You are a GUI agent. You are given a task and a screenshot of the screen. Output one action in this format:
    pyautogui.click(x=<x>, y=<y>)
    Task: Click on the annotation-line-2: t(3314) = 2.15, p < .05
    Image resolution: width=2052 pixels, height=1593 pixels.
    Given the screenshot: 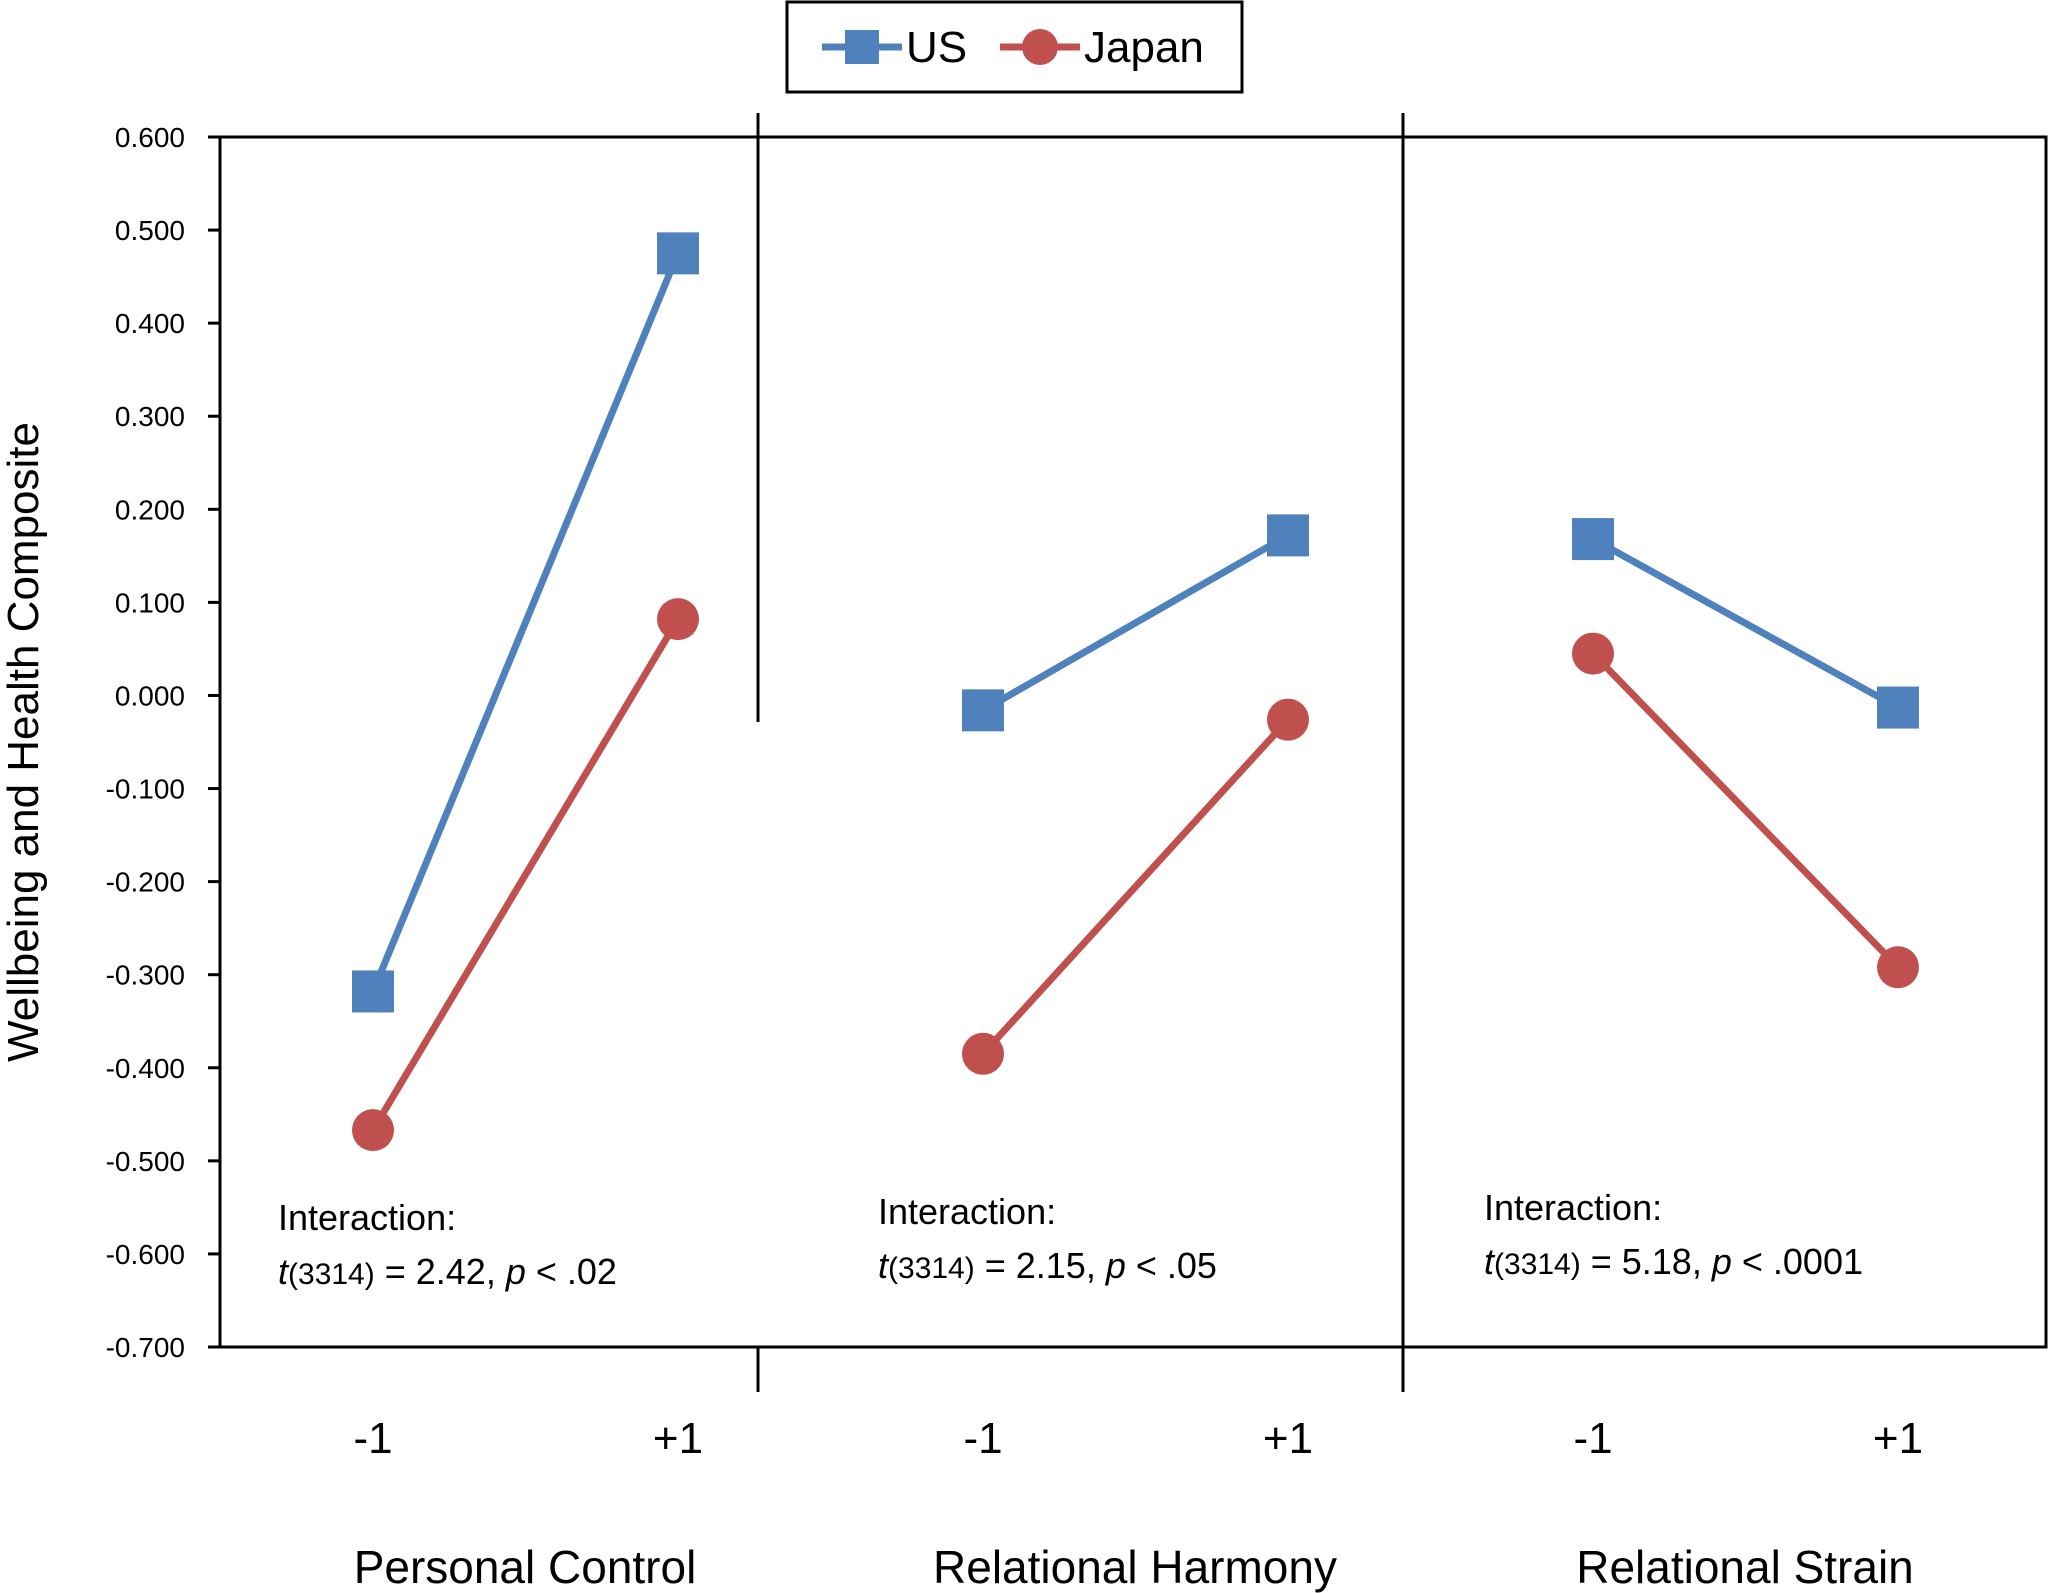 What is the action you would take?
    pyautogui.click(x=1047, y=1265)
    